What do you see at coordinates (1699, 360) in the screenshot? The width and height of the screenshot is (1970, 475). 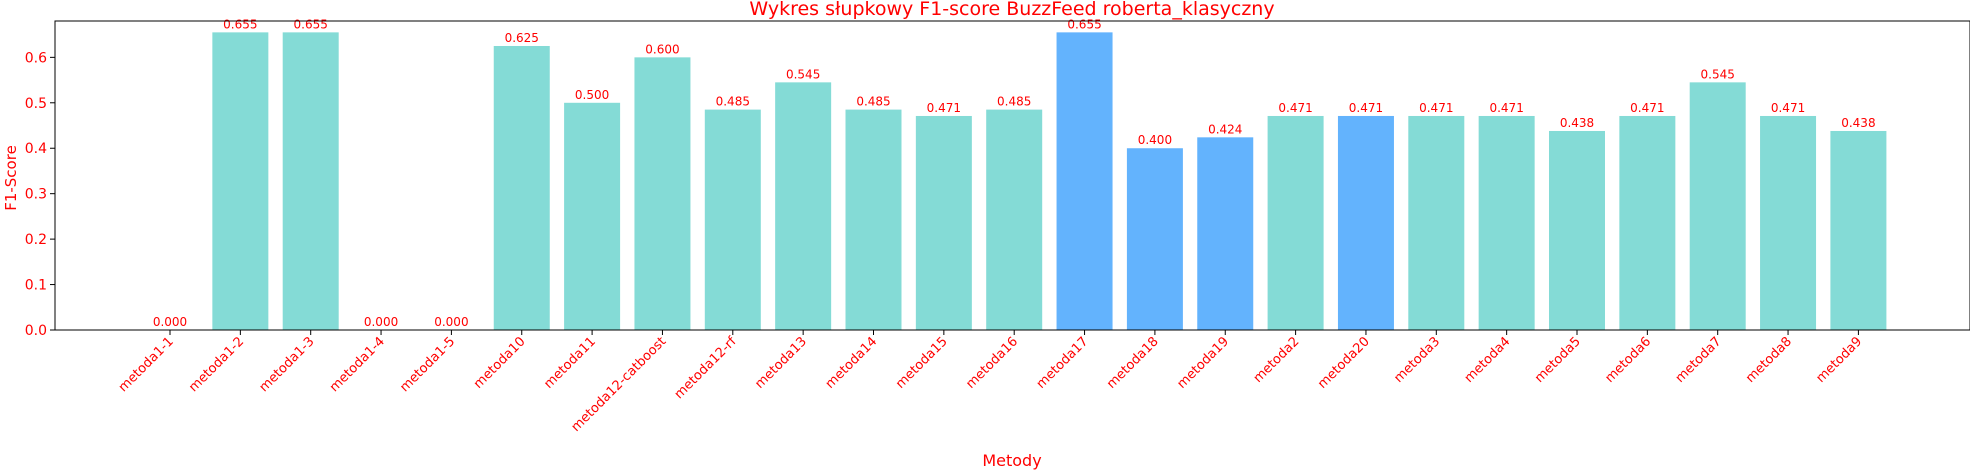 I see `x-tick-label-metoda7: metoda7` at bounding box center [1699, 360].